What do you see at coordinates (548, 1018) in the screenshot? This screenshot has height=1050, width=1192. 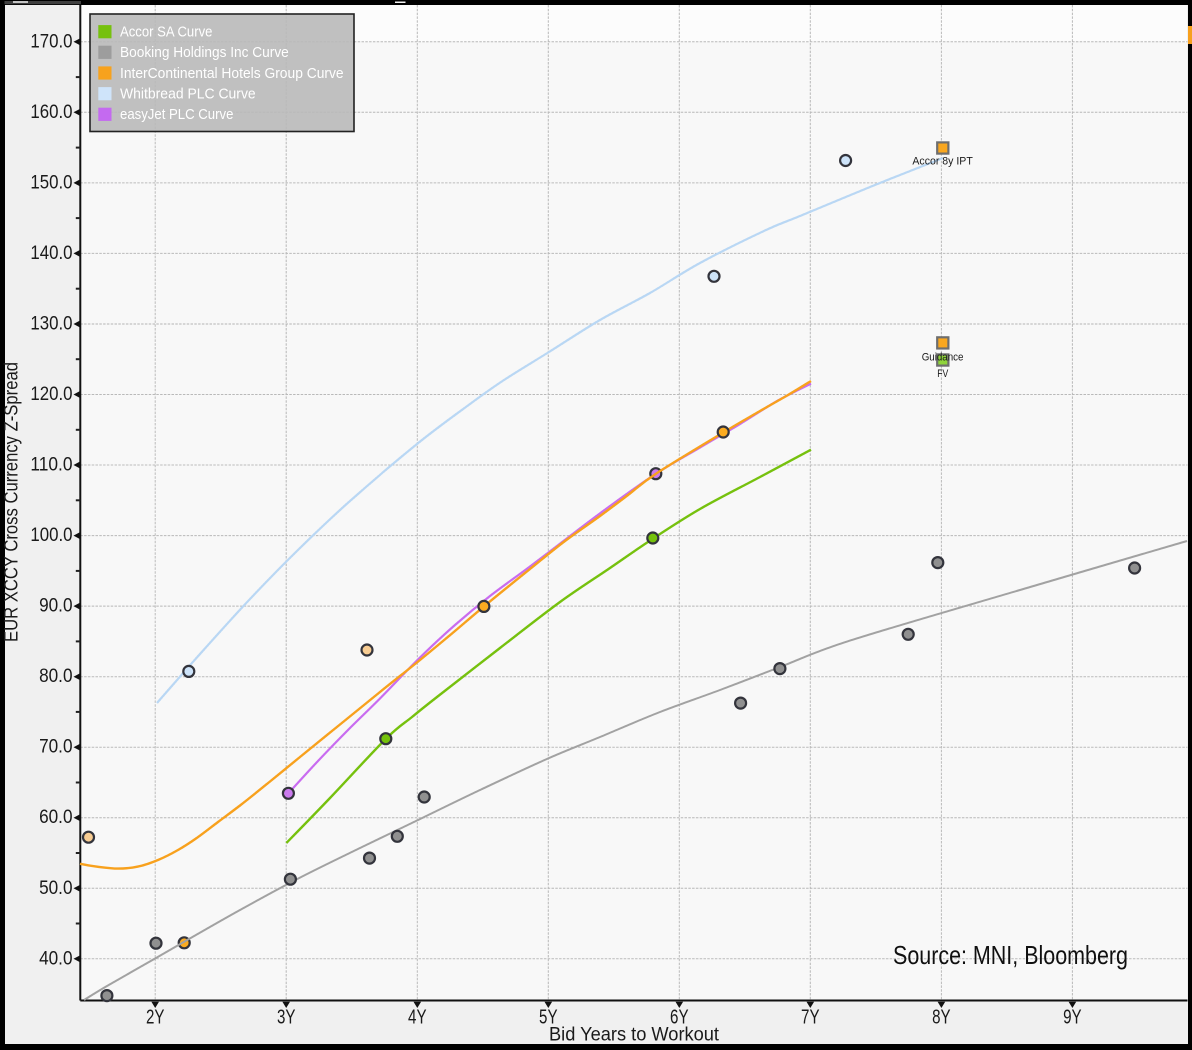 I see `svg-text: 5Y` at bounding box center [548, 1018].